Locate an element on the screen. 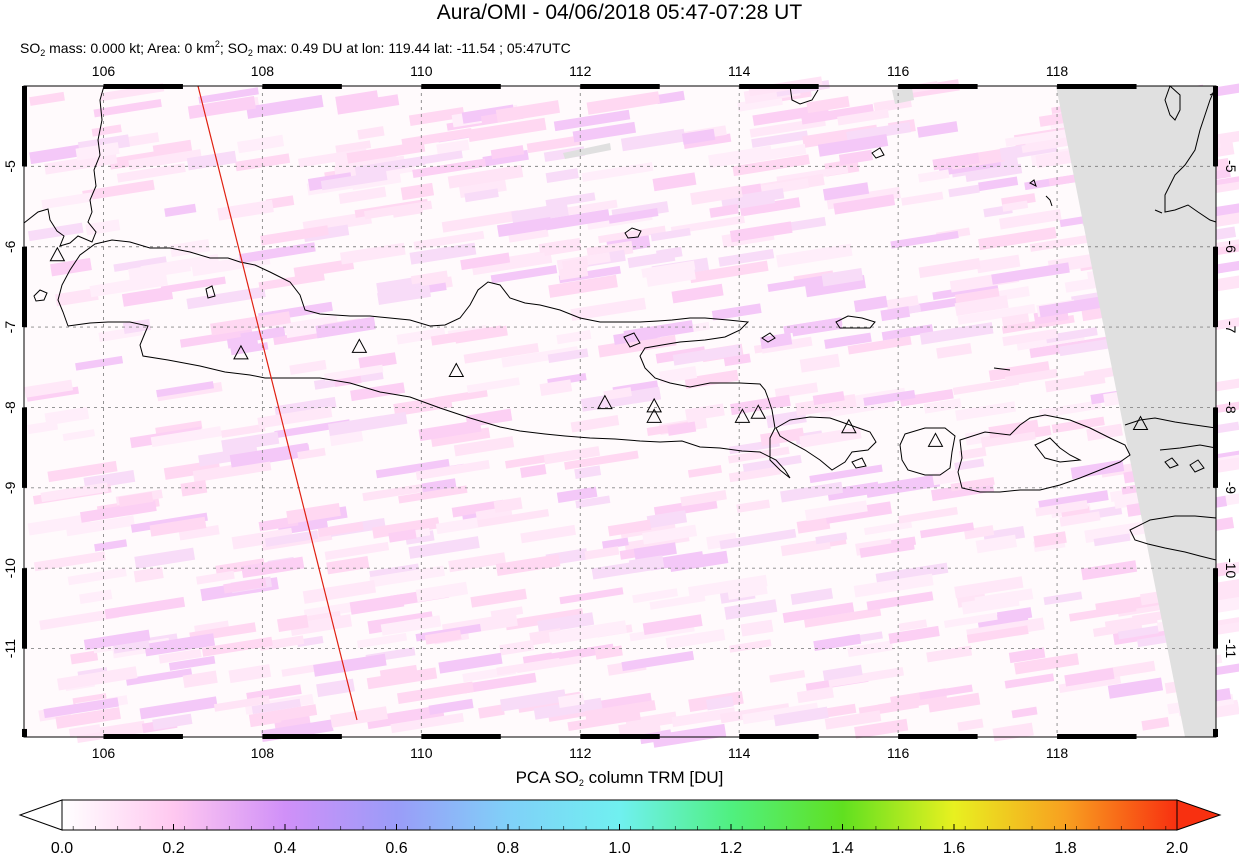 This screenshot has height=855, width=1239. colorbar-tick-label: 1.8 is located at coordinates (1065, 847).